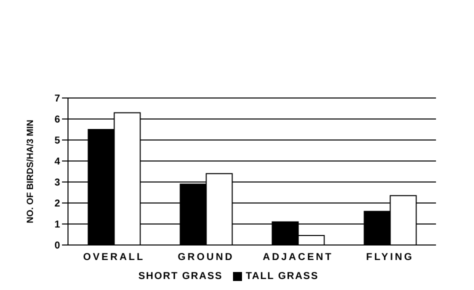 This screenshot has height=290, width=474. Describe the element at coordinates (390, 258) in the screenshot. I see `x-tick-label: FLYING` at that location.